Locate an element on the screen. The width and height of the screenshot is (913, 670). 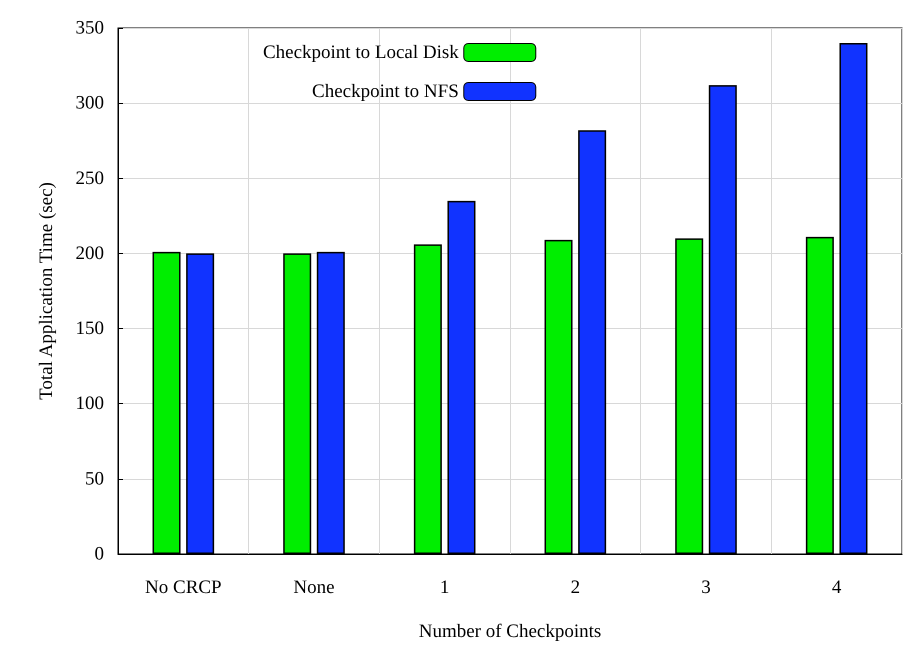
x-tick-label: 3 is located at coordinates (706, 587).